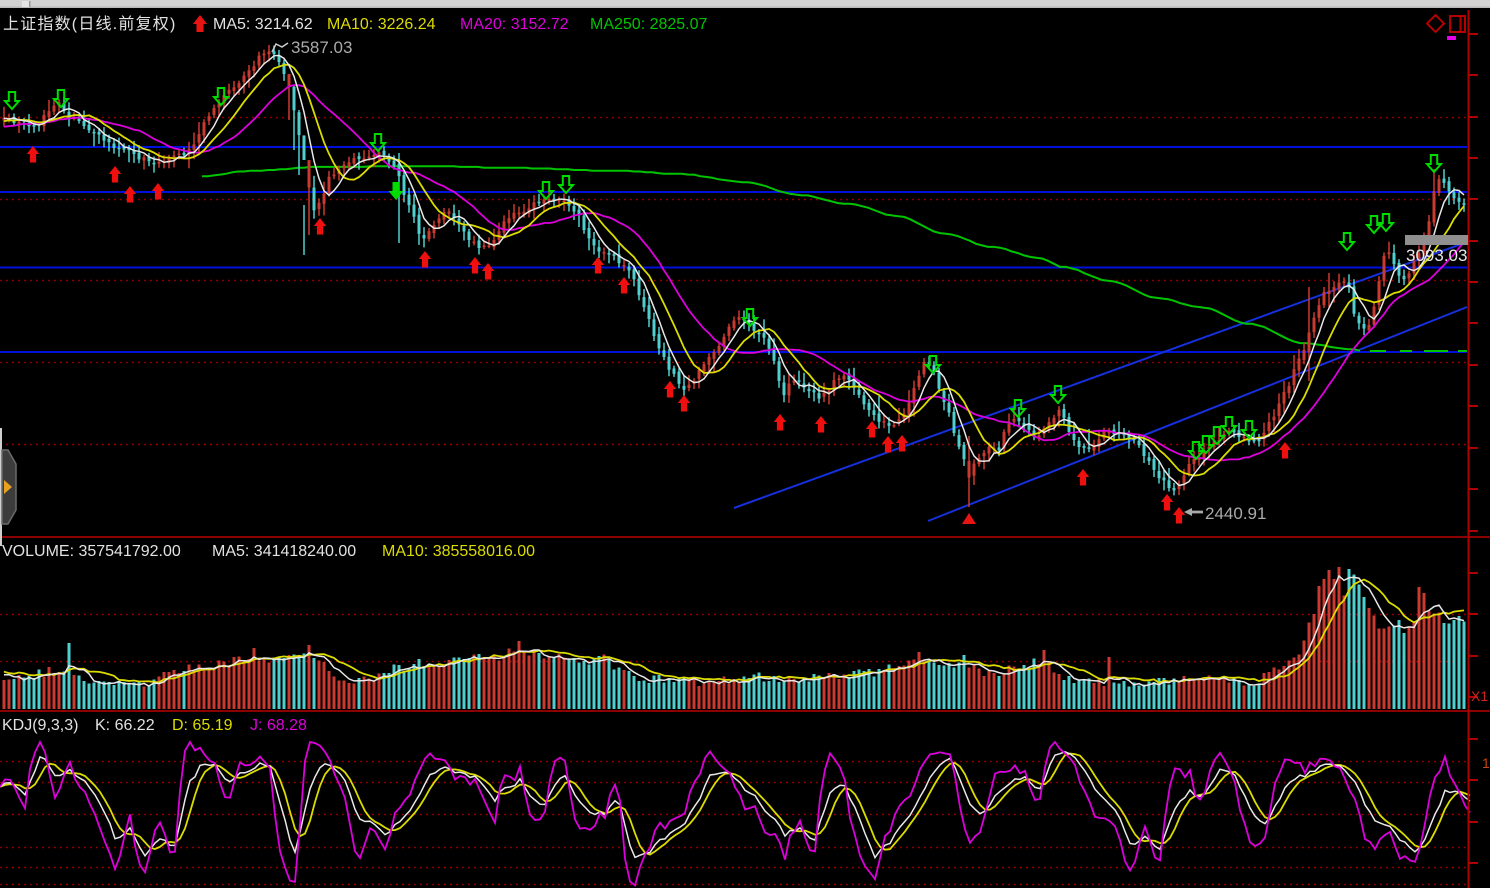 The image size is (1490, 888). I want to click on svg-text: MA10: 3226.24, so click(381, 24).